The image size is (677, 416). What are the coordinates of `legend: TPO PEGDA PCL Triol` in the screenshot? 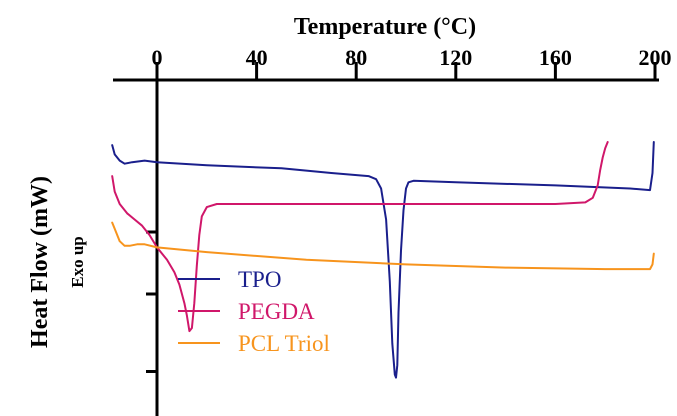 It's located at (254, 311).